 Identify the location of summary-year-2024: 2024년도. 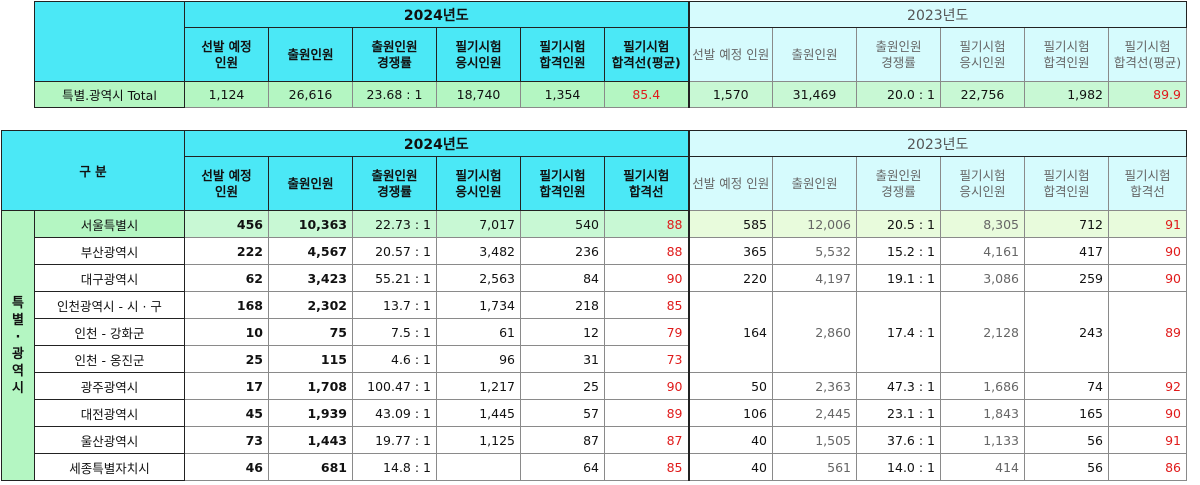
(436, 14).